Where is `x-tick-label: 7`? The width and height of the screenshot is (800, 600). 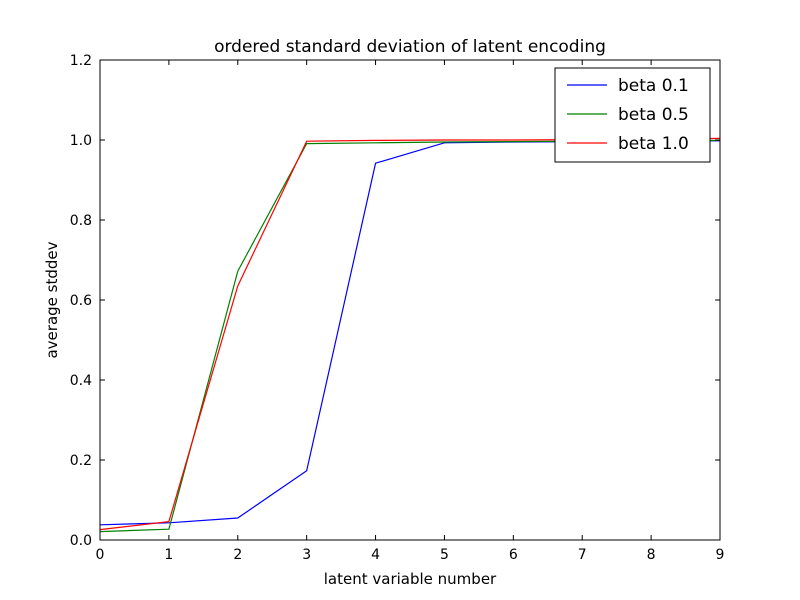 x-tick-label: 7 is located at coordinates (582, 555).